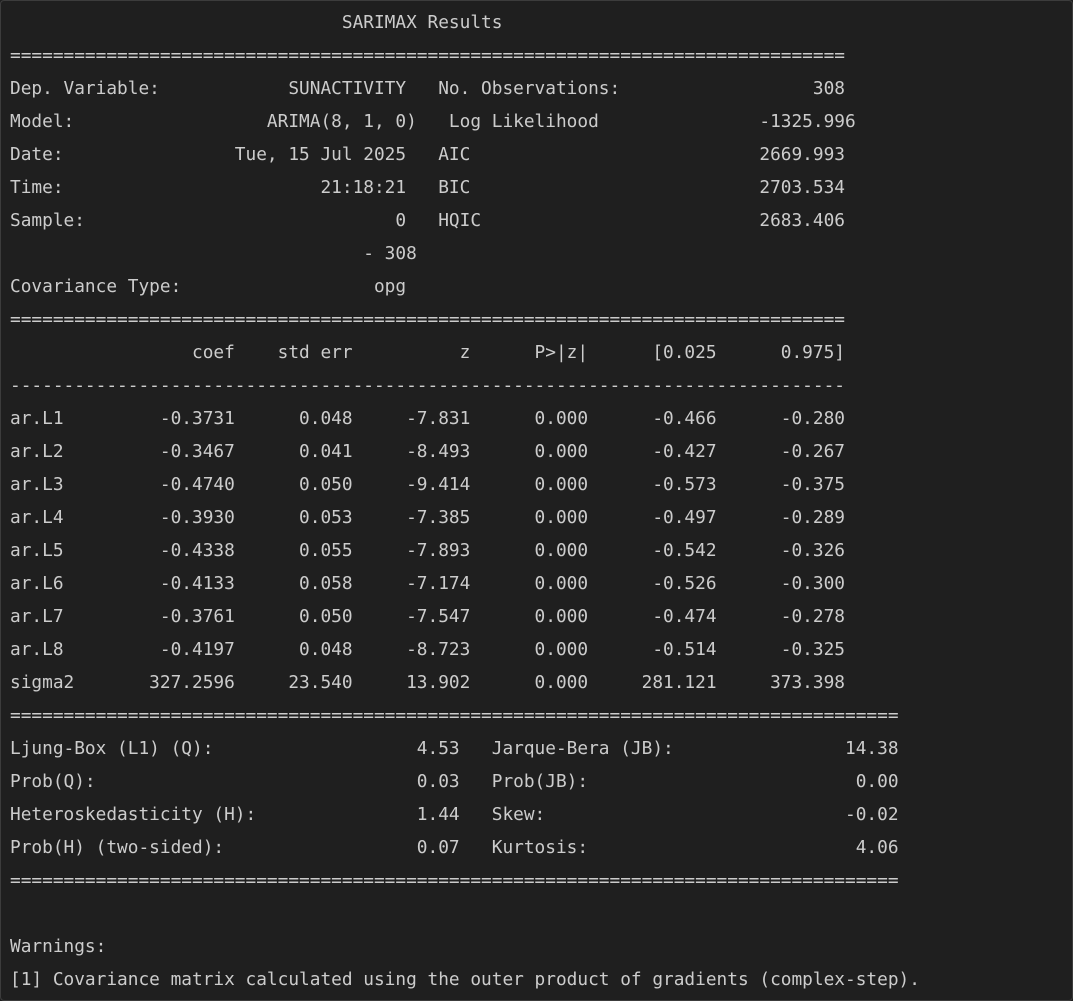 The width and height of the screenshot is (1073, 1001). What do you see at coordinates (454, 814) in the screenshot?
I see `diag-row-heteroskedasticity: Heteroskedasticity (H): 1.44 Skew: -0.02` at bounding box center [454, 814].